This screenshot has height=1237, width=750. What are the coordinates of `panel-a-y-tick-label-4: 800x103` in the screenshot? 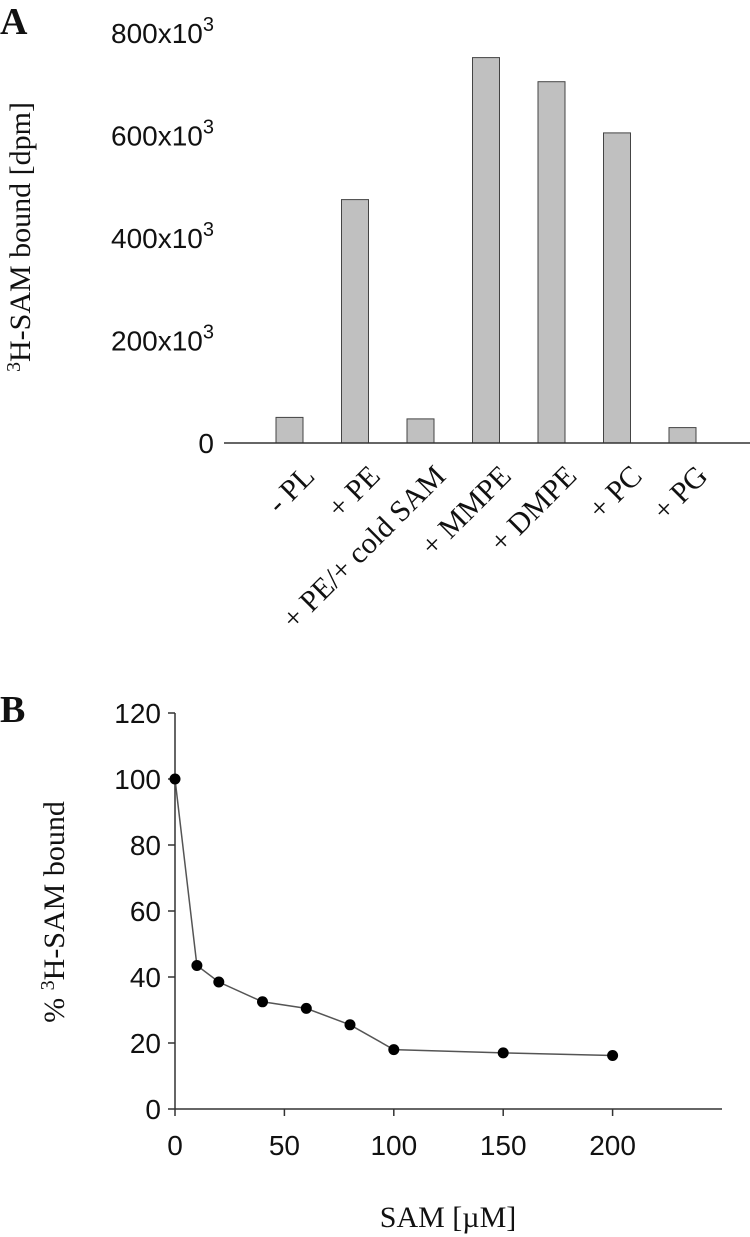 It's located at (162, 31).